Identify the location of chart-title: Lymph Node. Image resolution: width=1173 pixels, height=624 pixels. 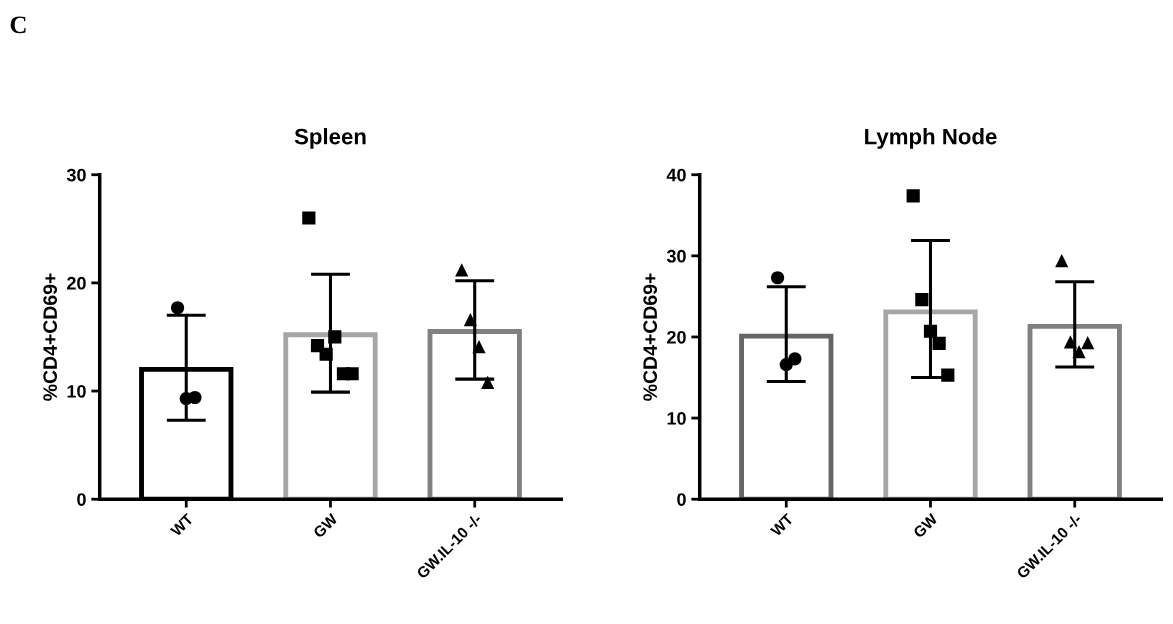
(931, 138).